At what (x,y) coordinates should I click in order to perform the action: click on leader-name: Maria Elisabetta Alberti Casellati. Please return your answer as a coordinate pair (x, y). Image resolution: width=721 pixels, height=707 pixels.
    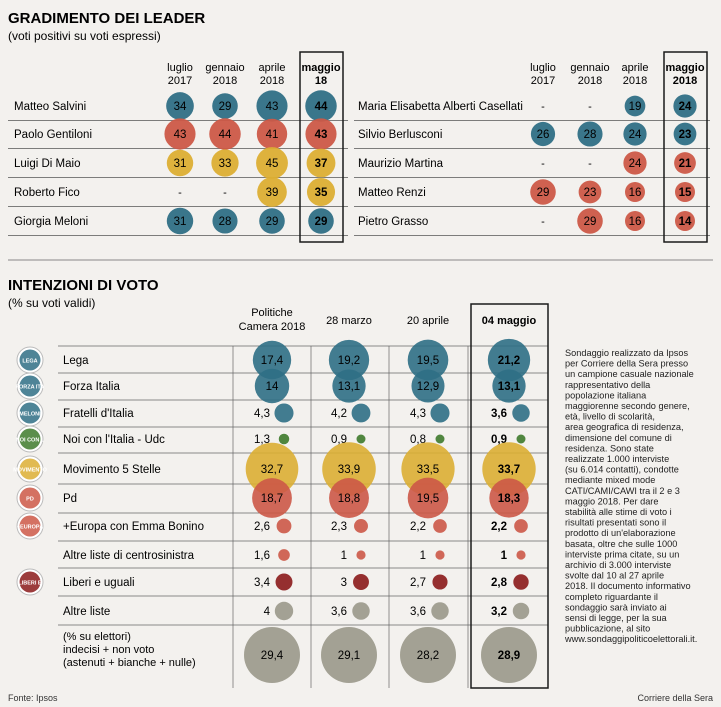
    Looking at the image, I should click on (440, 107).